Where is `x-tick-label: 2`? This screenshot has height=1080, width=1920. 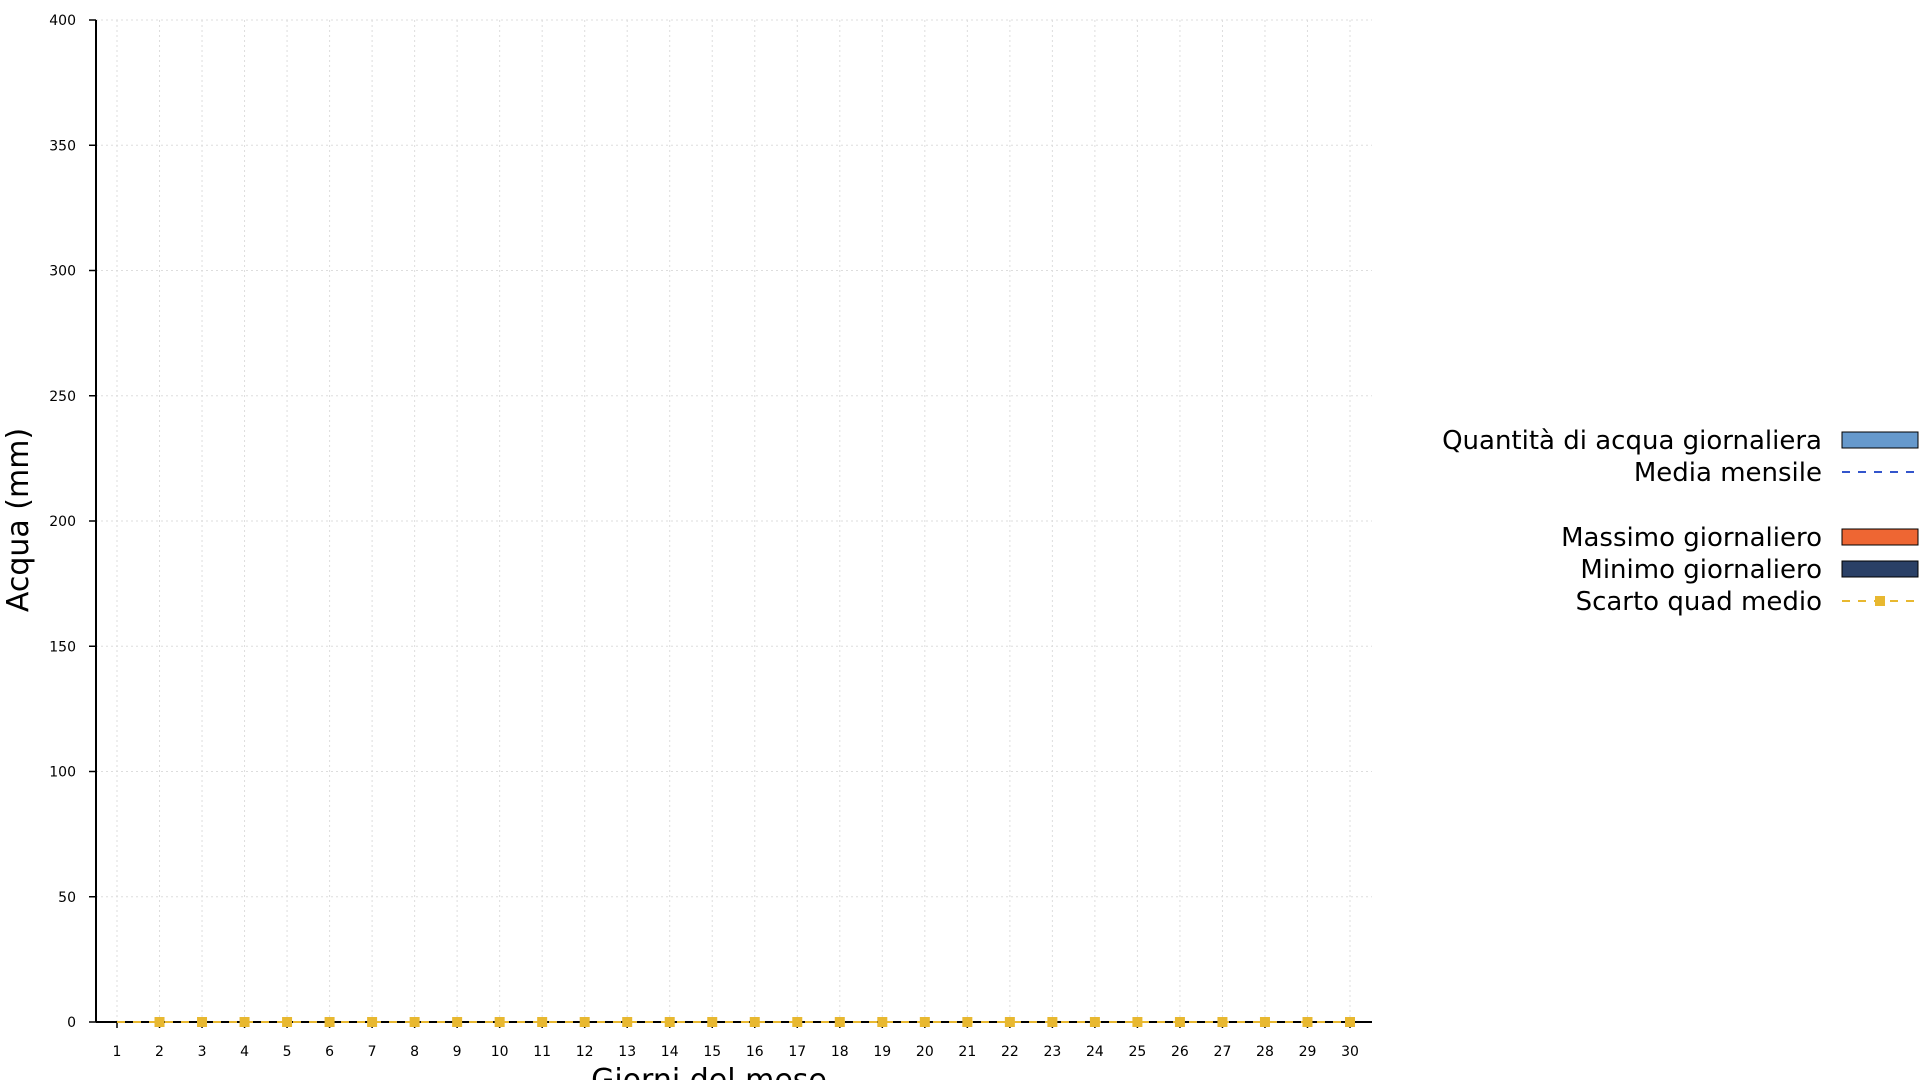
x-tick-label: 2 is located at coordinates (159, 1052).